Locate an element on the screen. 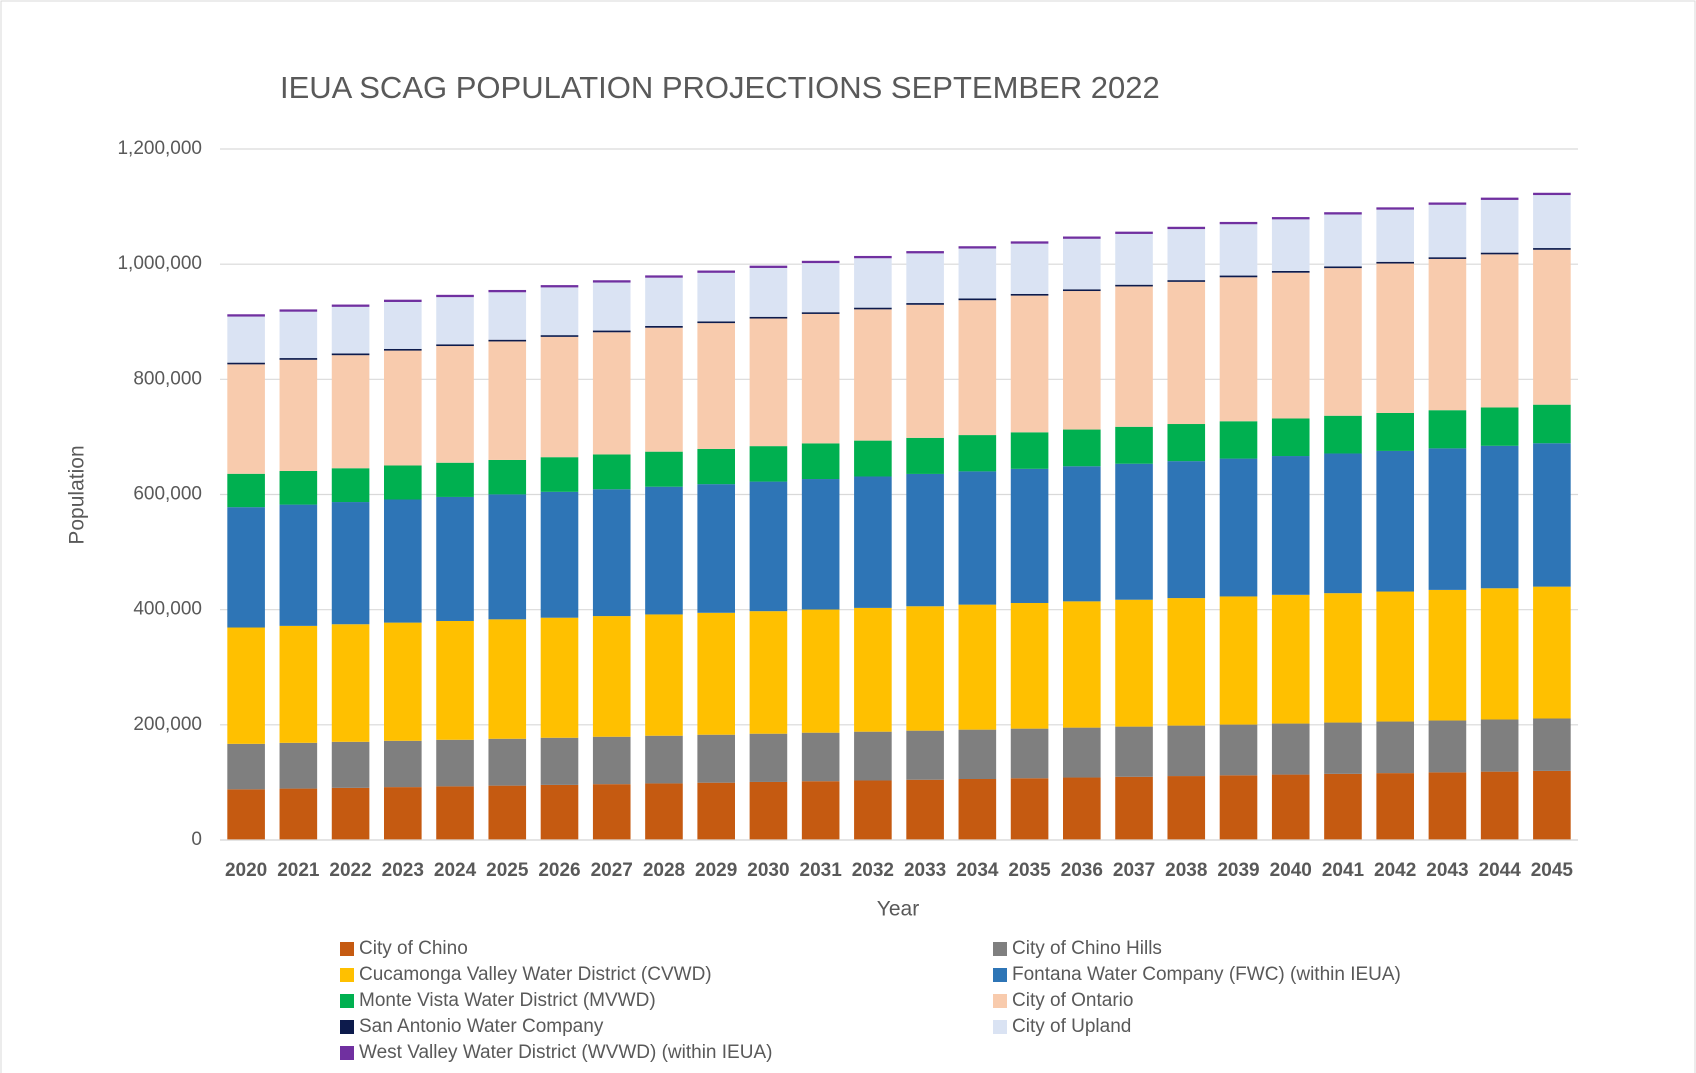 The width and height of the screenshot is (1696, 1073). legend-swatch is located at coordinates (1000, 949).